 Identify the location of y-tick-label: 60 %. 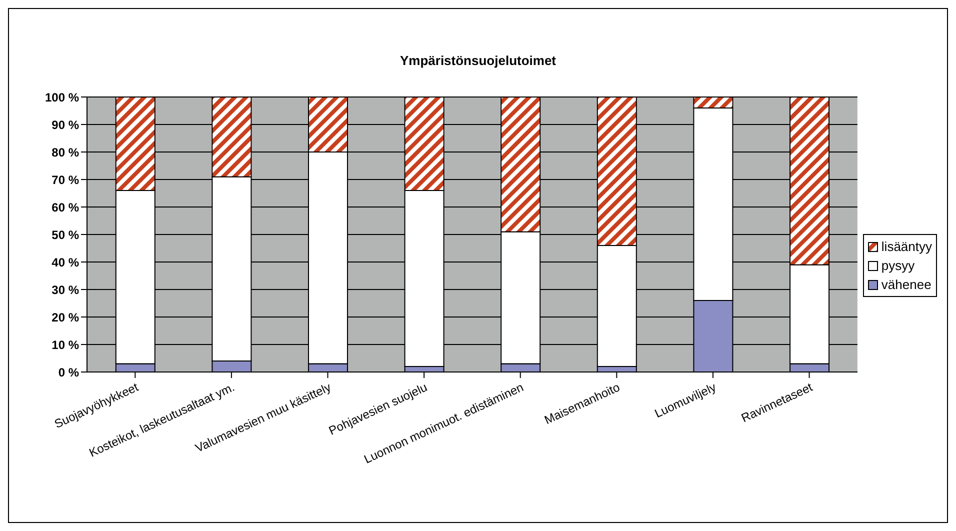
(66, 207).